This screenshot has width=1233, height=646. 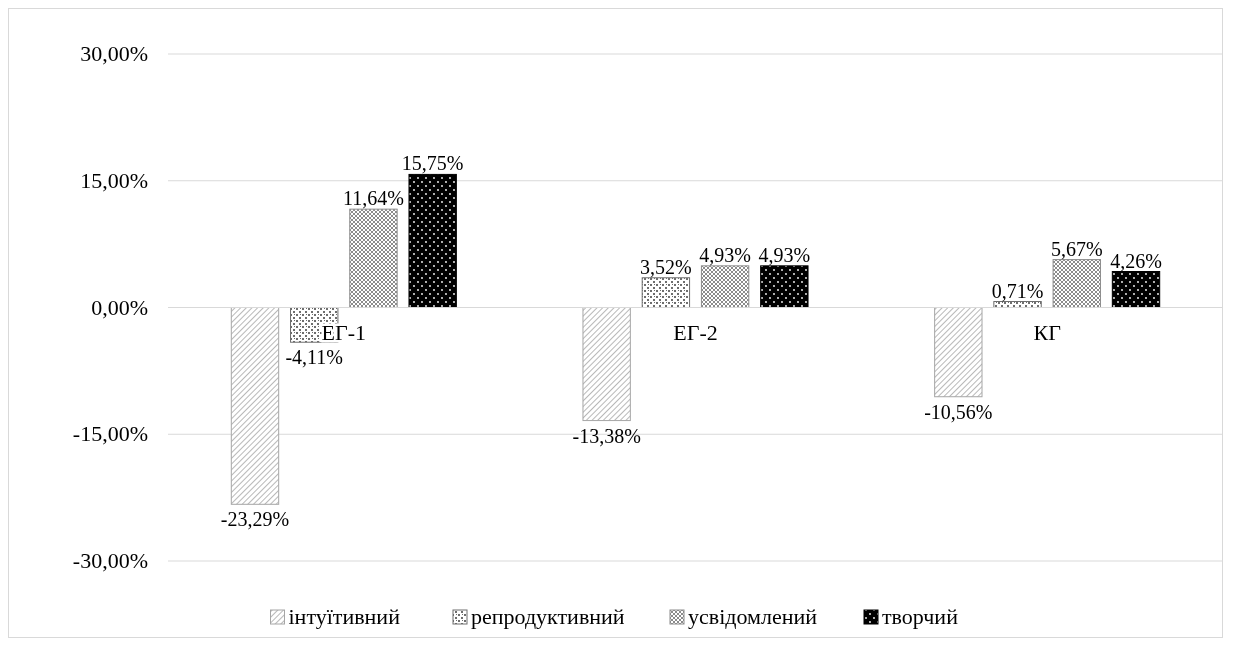 What do you see at coordinates (1017, 290) in the screenshot?
I see `data-label: 0,71%` at bounding box center [1017, 290].